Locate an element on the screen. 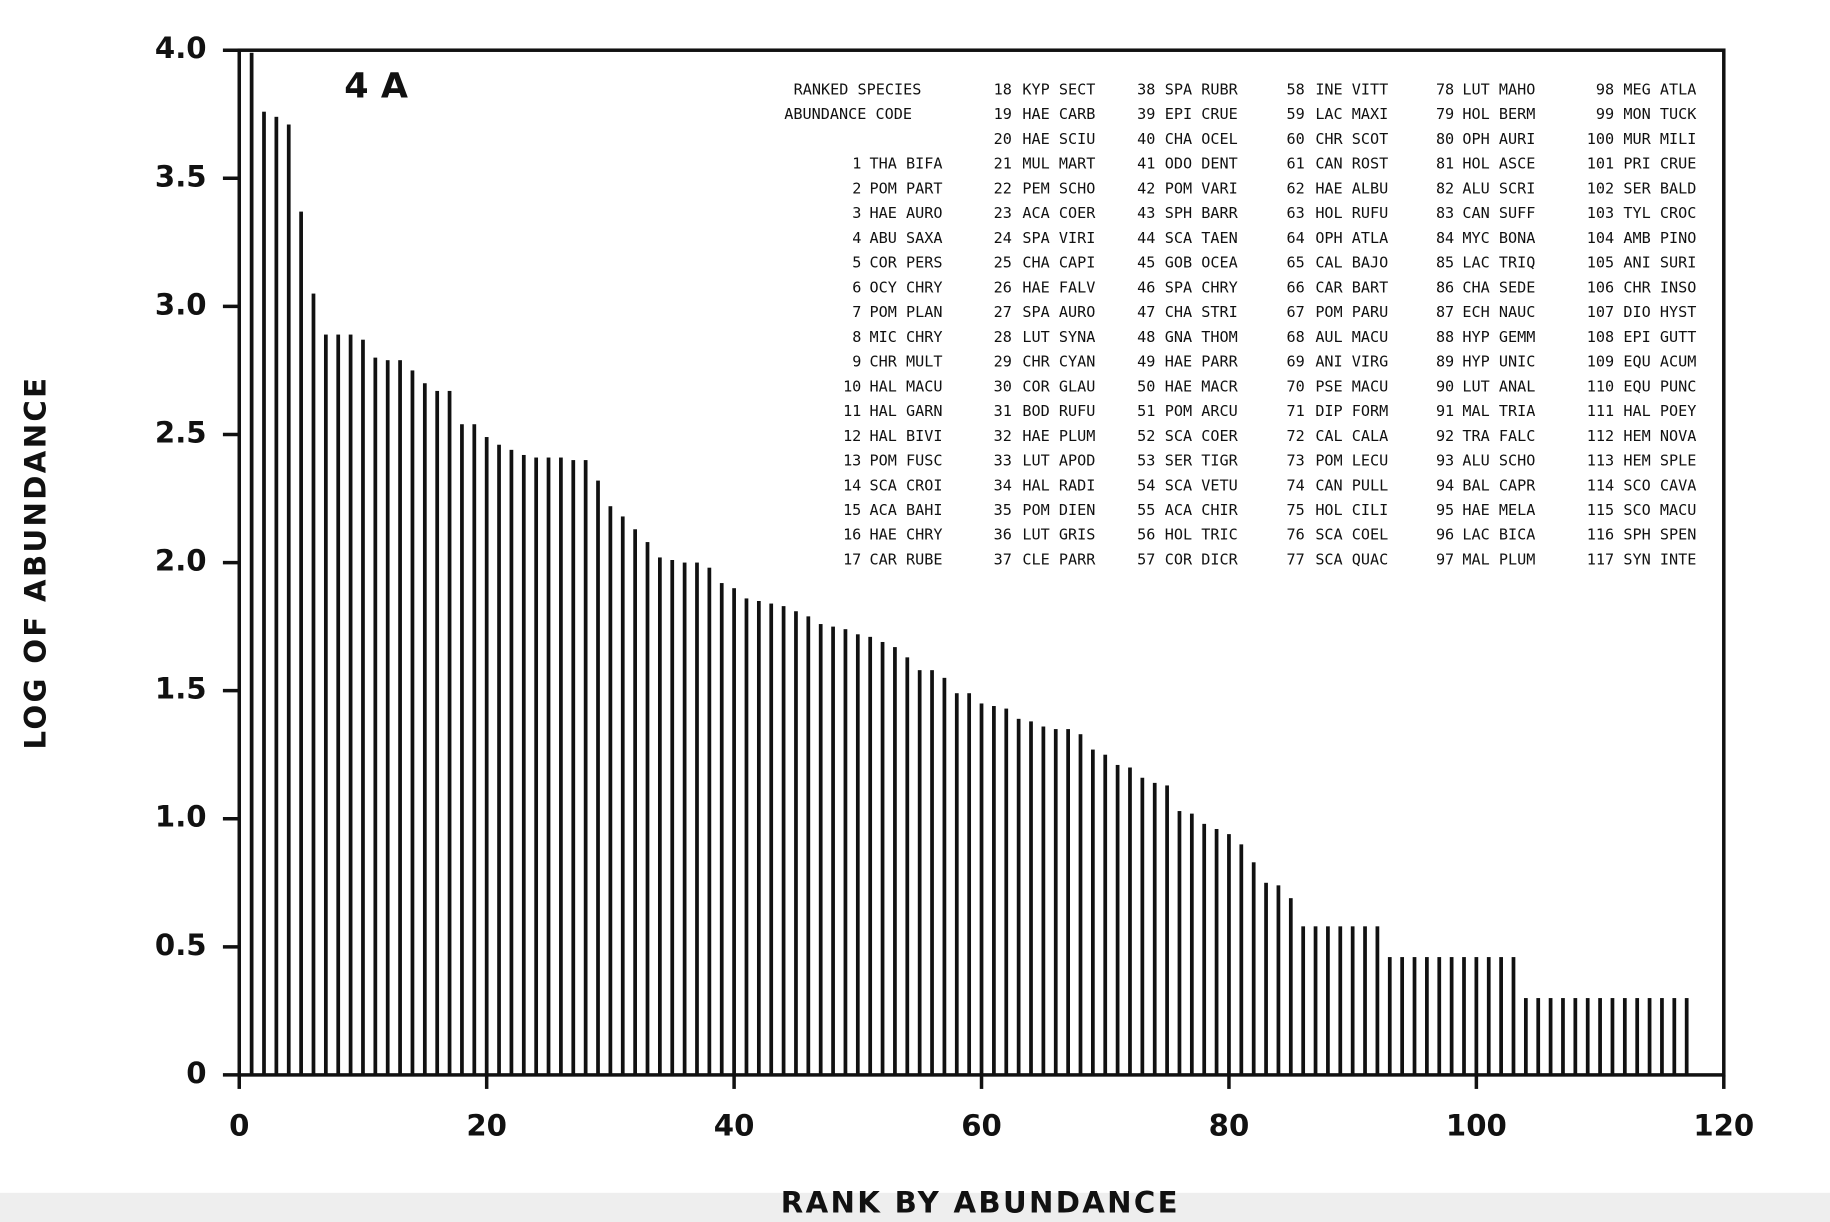 The image size is (1830, 1222). legend-code: POM DIEN is located at coordinates (1058, 510).